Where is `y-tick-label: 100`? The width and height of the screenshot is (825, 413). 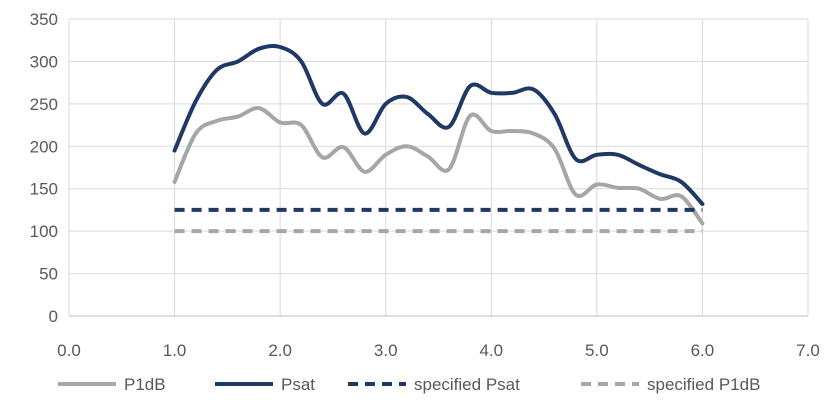 y-tick-label: 100 is located at coordinates (44, 231).